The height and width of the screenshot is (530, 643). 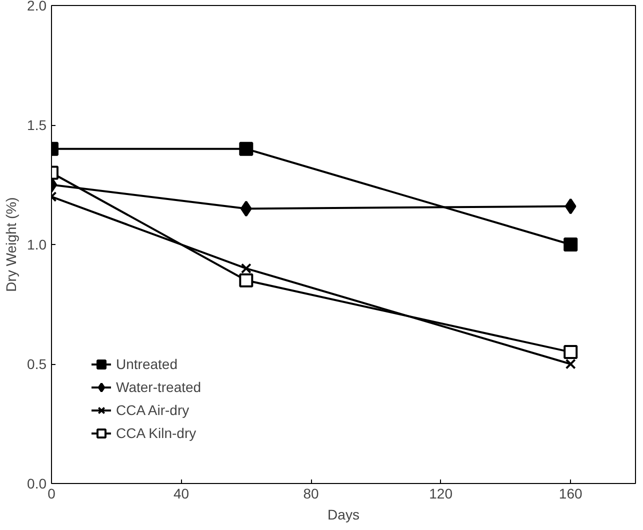 What do you see at coordinates (11, 244) in the screenshot?
I see `y-axis-title: Dry Weight (%)` at bounding box center [11, 244].